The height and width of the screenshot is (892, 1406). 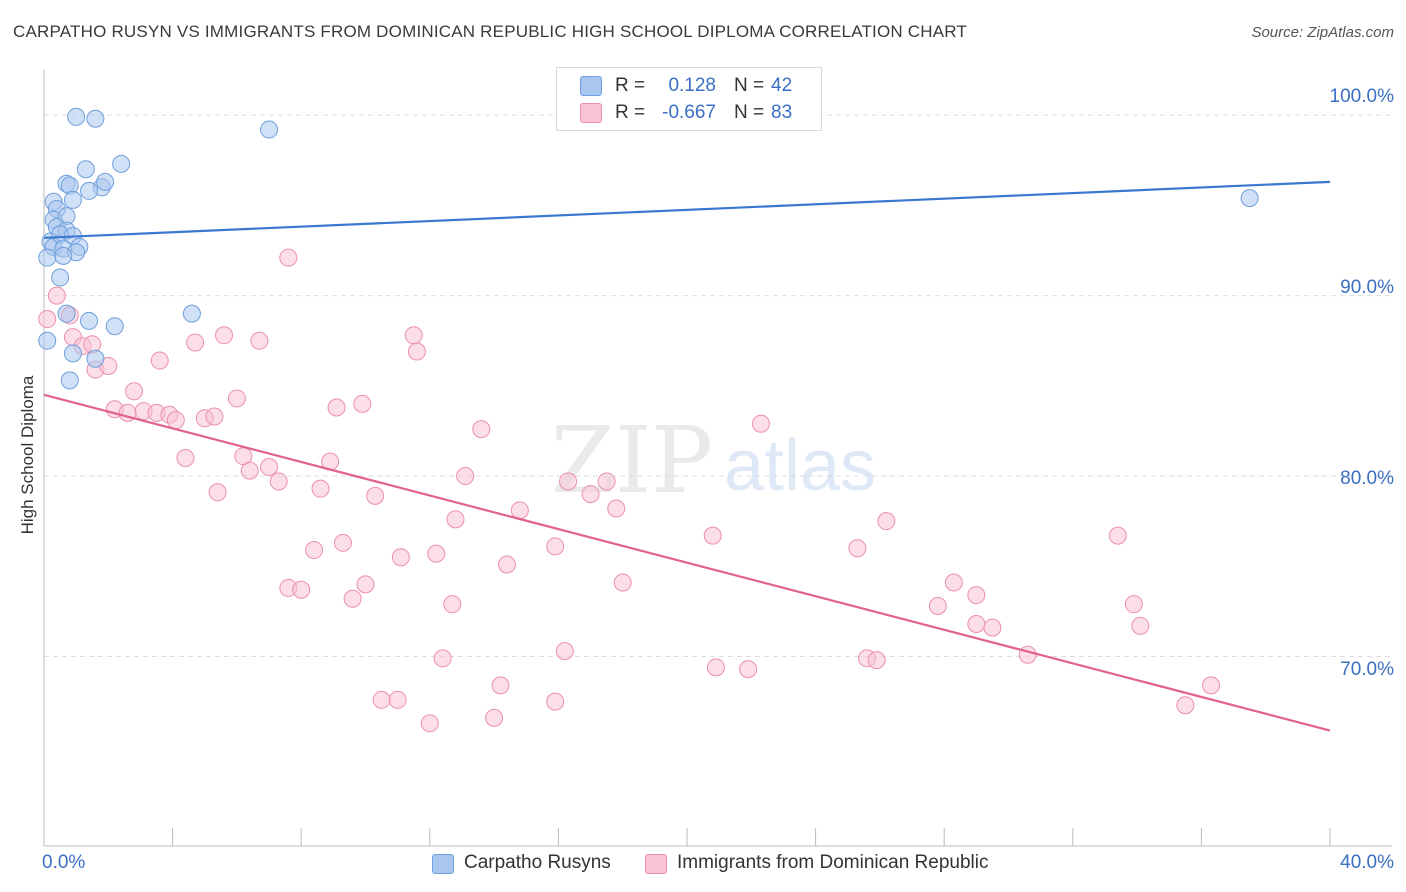 I want to click on x-tick-label-min: 0.0%, so click(x=64, y=862).